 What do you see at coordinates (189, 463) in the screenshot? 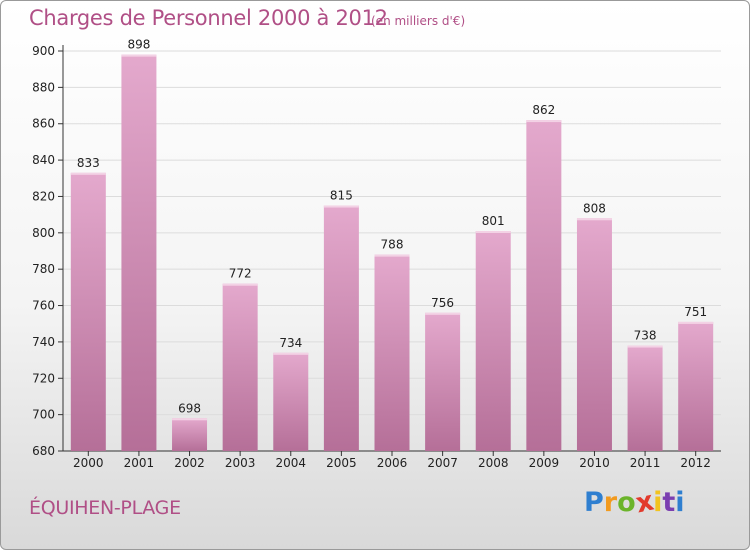
I see `x-tick-label: 2002` at bounding box center [189, 463].